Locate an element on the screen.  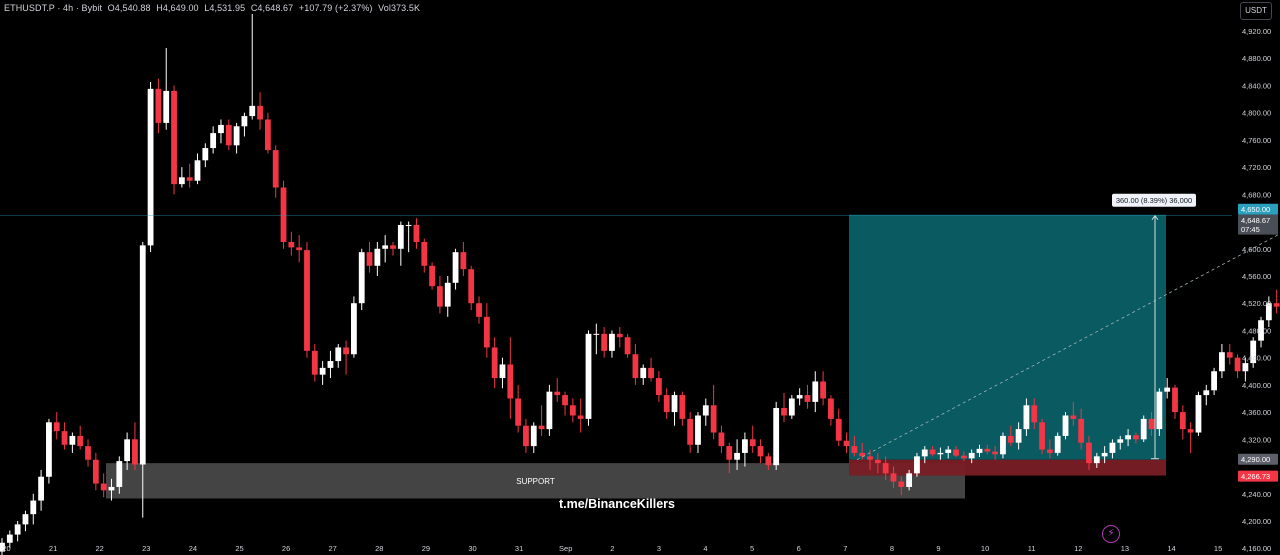
price-tick-label: 4,560.00 is located at coordinates (1256, 276).